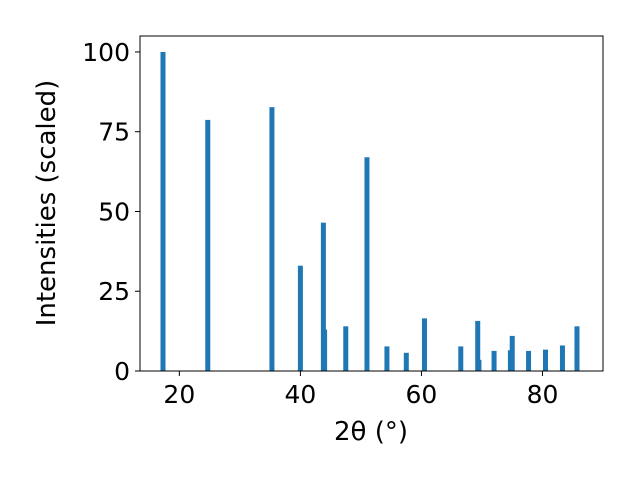  I want to click on x-tick-label: 80, so click(543, 394).